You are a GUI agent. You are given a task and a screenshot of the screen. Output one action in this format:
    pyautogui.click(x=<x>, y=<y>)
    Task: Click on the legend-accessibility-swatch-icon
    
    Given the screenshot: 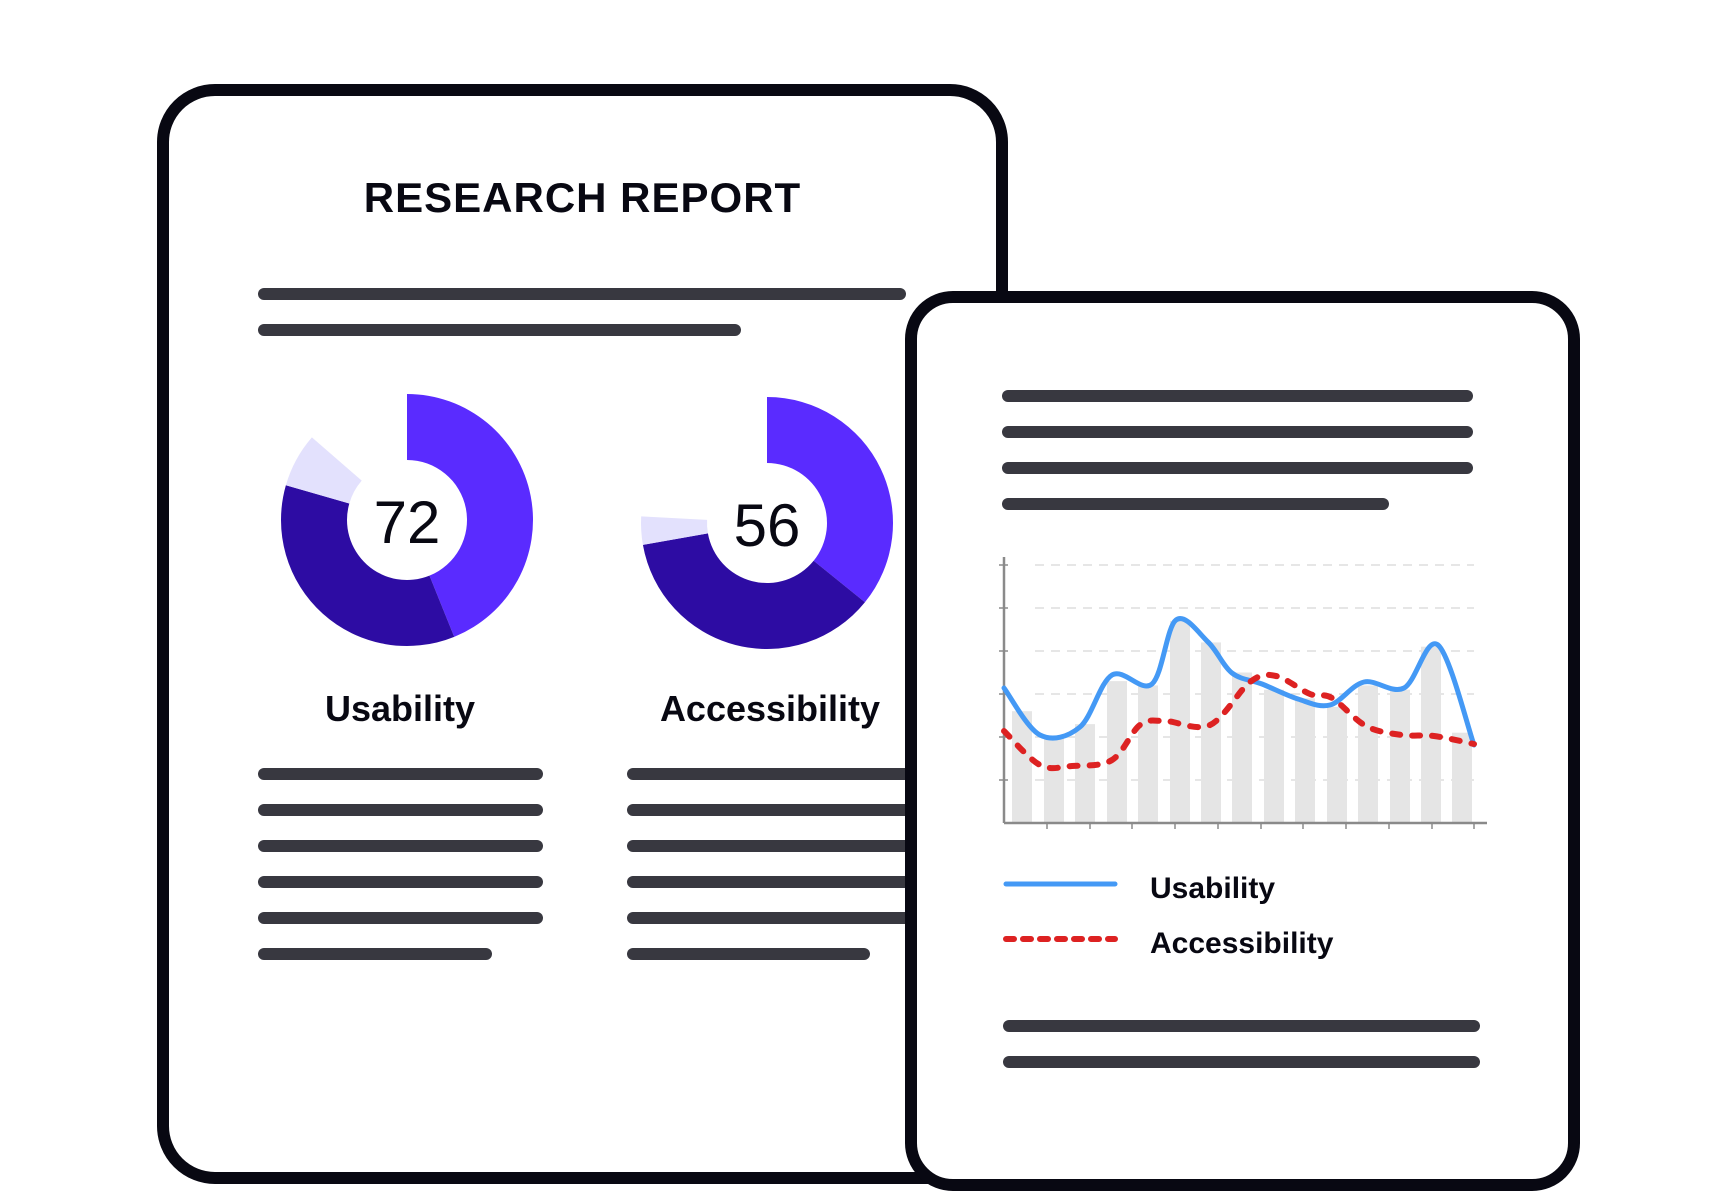 What is the action you would take?
    pyautogui.click(x=1060, y=939)
    